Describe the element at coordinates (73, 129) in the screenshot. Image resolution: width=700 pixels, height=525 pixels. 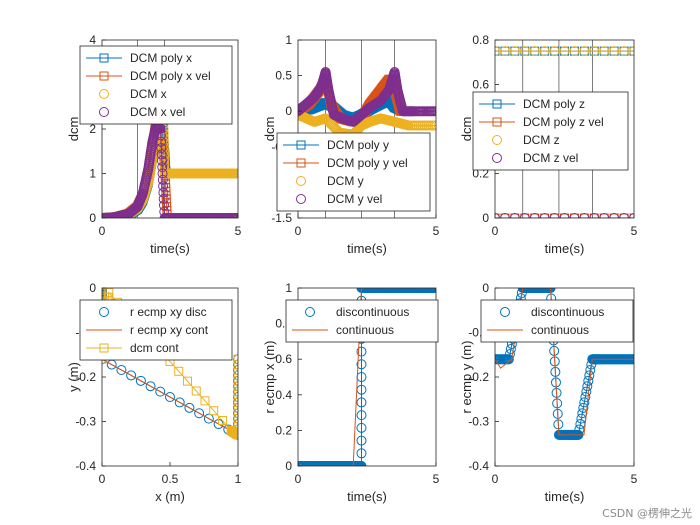
I see `y-axis-label: dcm` at that location.